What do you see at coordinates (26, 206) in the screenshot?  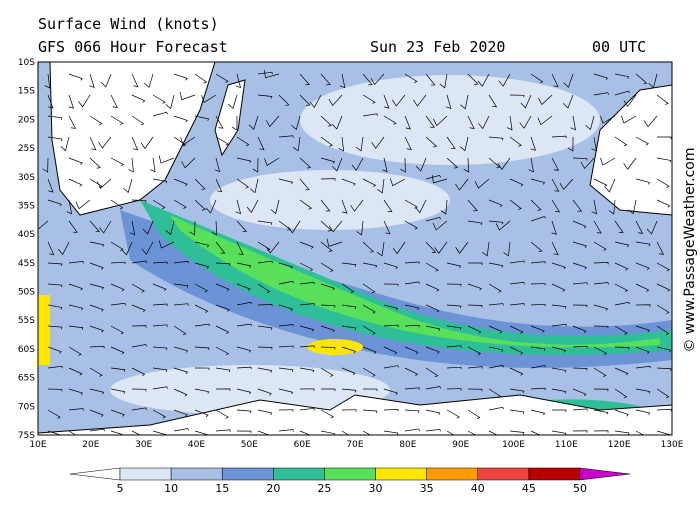 I see `latitude-label: 35S` at bounding box center [26, 206].